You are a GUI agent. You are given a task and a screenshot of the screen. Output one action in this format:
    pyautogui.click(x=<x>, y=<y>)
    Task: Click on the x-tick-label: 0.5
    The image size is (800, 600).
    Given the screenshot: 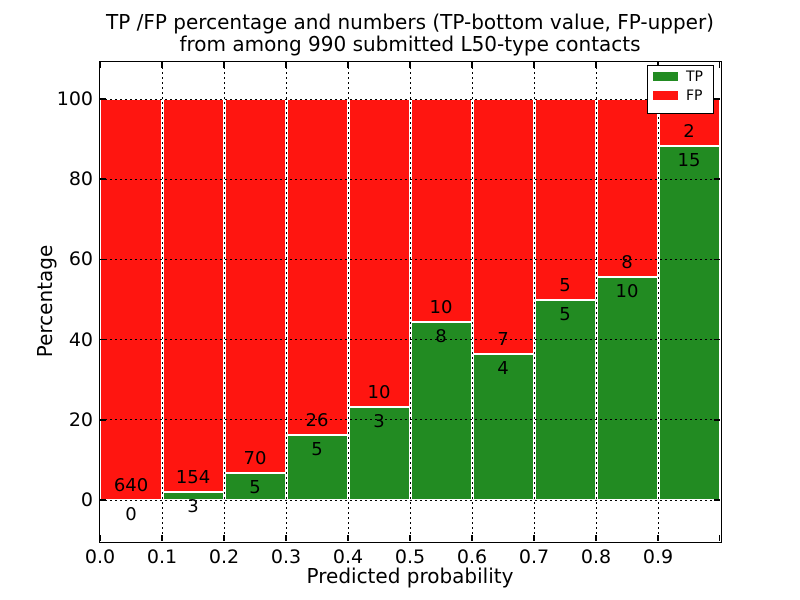 What is the action you would take?
    pyautogui.click(x=410, y=557)
    